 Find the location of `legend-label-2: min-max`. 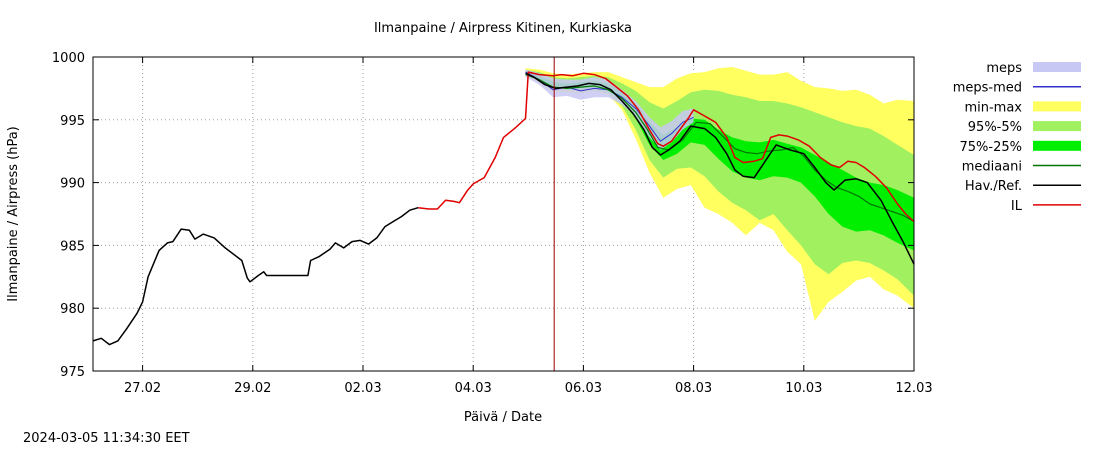

legend-label-2: min-max is located at coordinates (993, 107).